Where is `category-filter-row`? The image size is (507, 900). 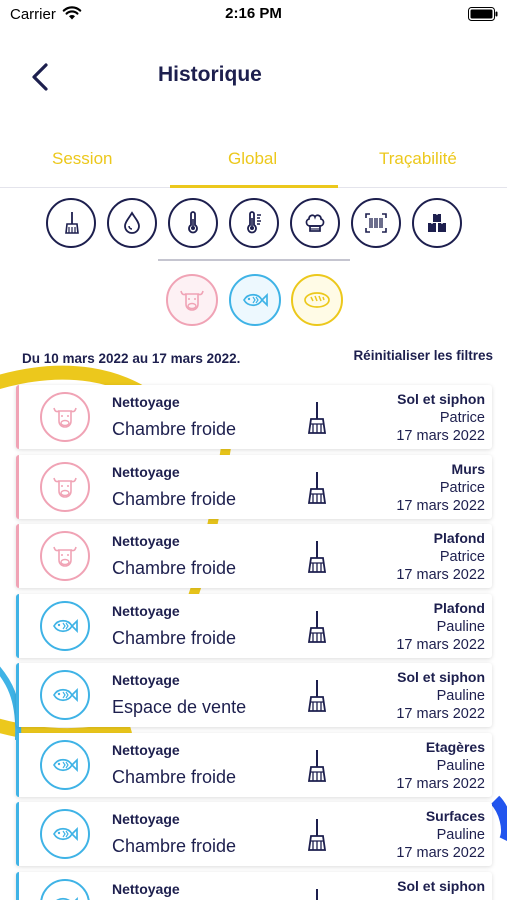
category-filter-row is located at coordinates (253, 225).